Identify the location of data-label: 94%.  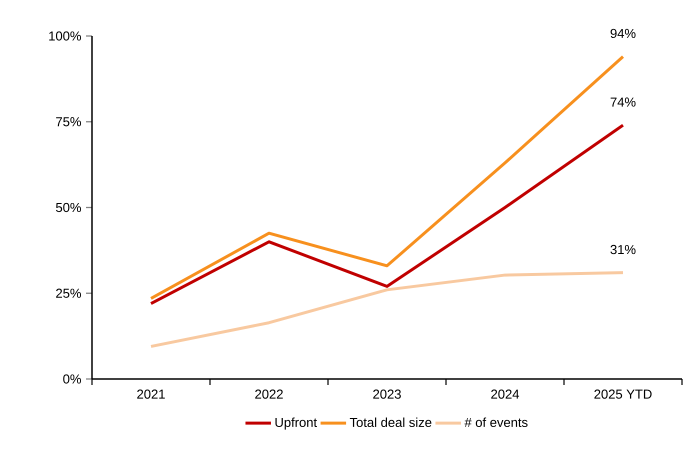
(623, 33).